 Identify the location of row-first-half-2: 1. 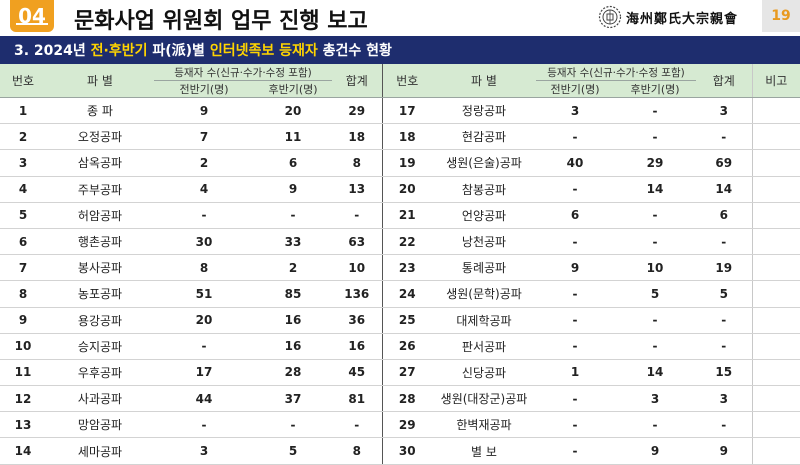
(575, 373).